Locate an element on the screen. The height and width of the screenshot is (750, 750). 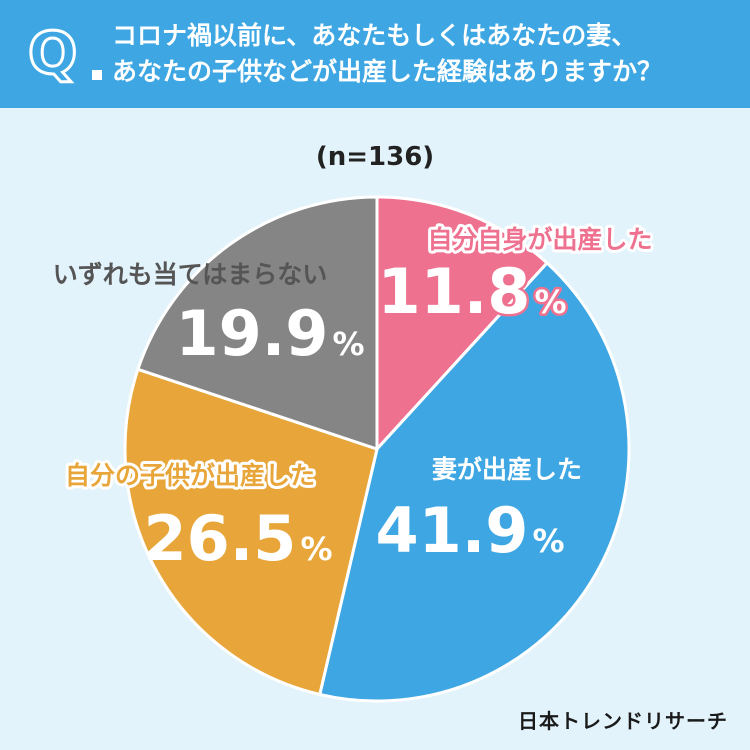
slice-value-unit-2: % is located at coordinates (548, 541).